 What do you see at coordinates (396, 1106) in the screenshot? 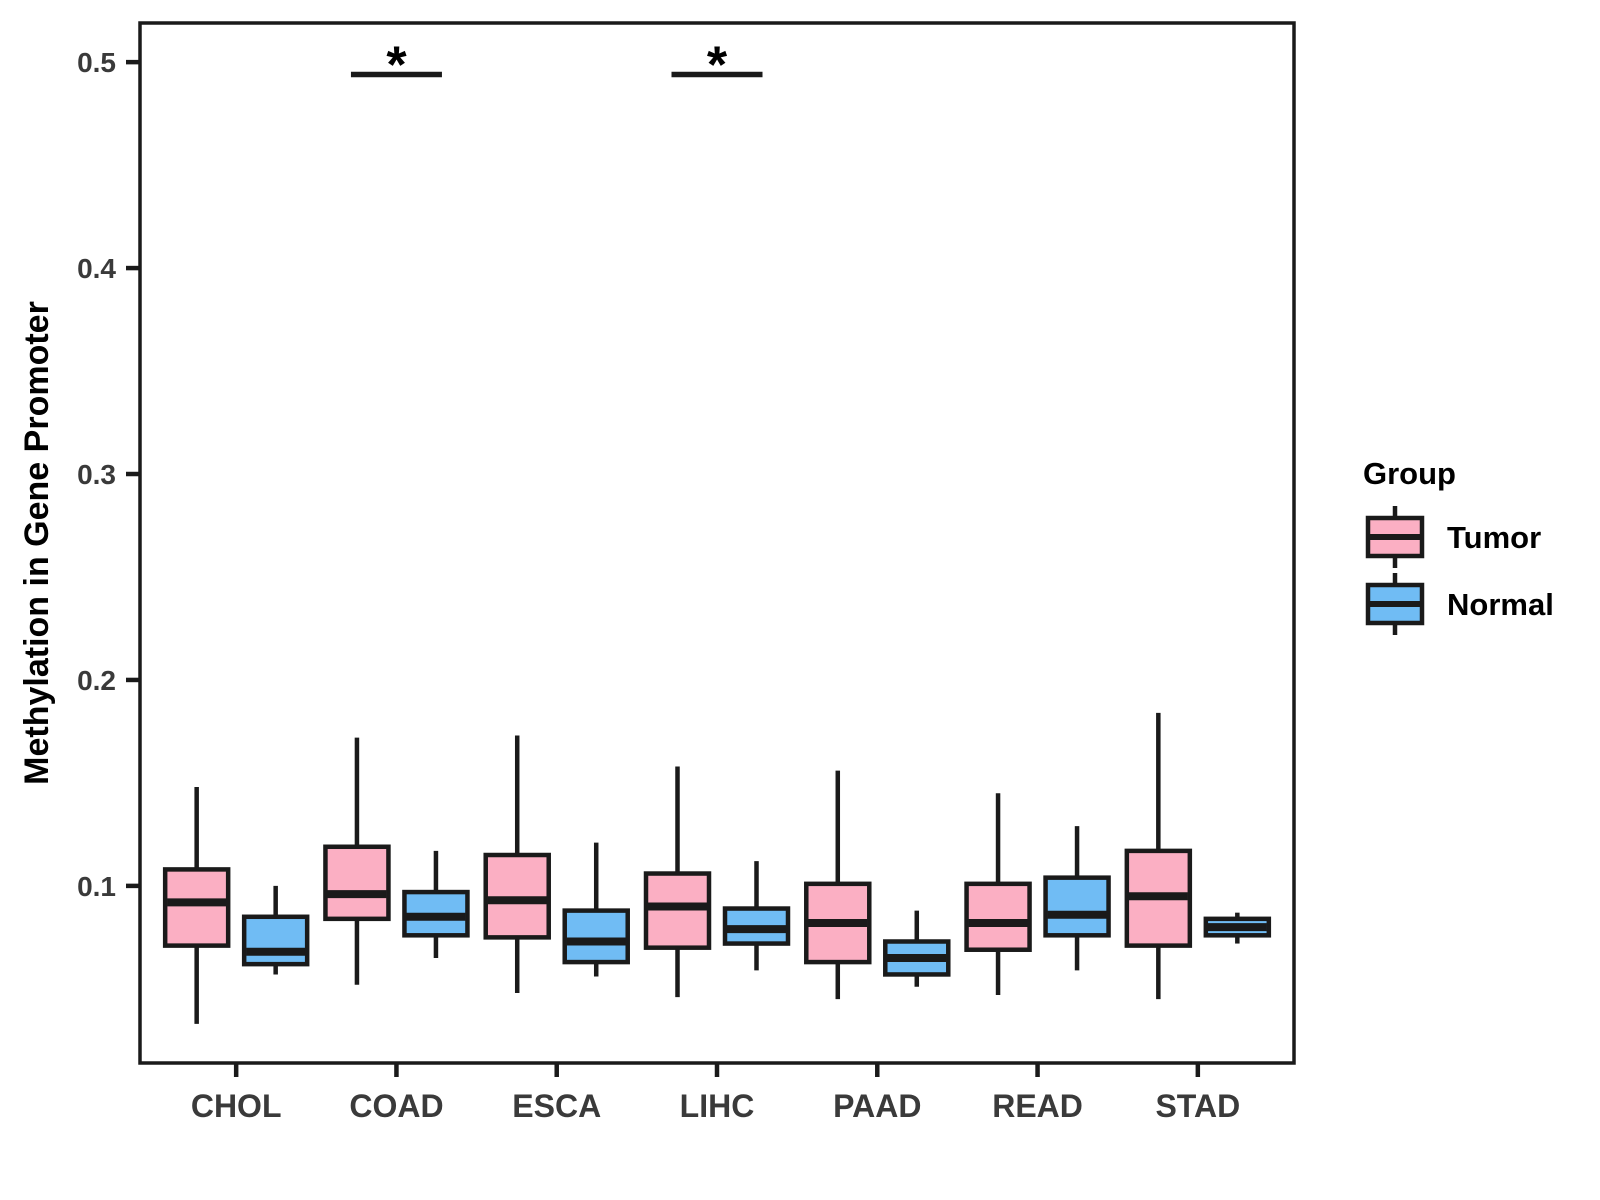
I see `x-tick-label: COAD` at bounding box center [396, 1106].